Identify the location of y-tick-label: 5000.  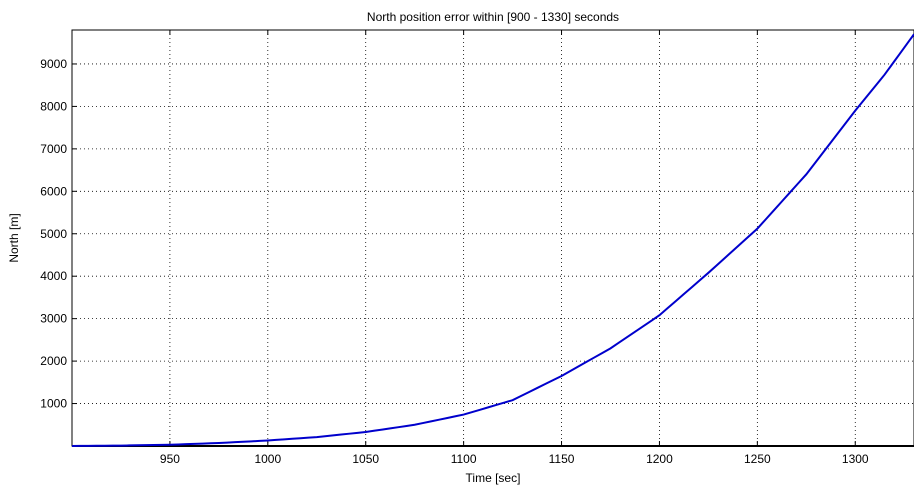
(53, 234).